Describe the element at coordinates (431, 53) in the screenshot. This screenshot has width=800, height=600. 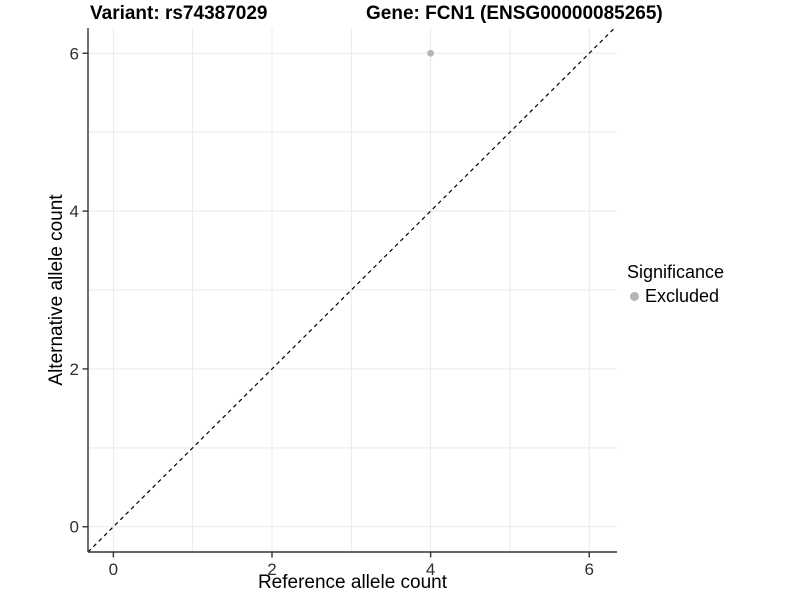
I see `data-point` at that location.